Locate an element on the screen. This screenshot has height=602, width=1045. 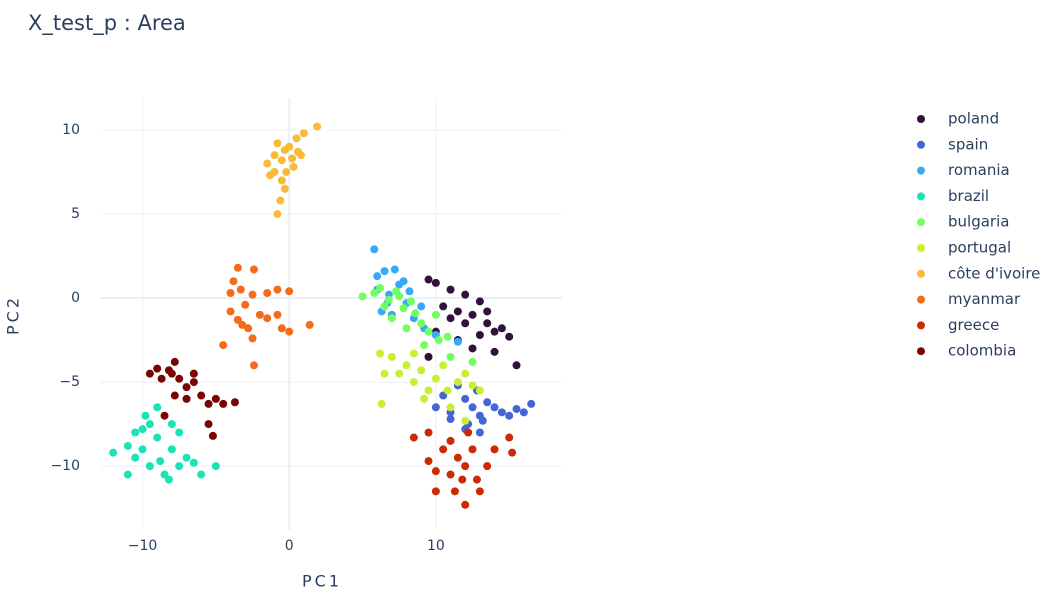
chart-title: X_test_p : Area is located at coordinates (107, 23).